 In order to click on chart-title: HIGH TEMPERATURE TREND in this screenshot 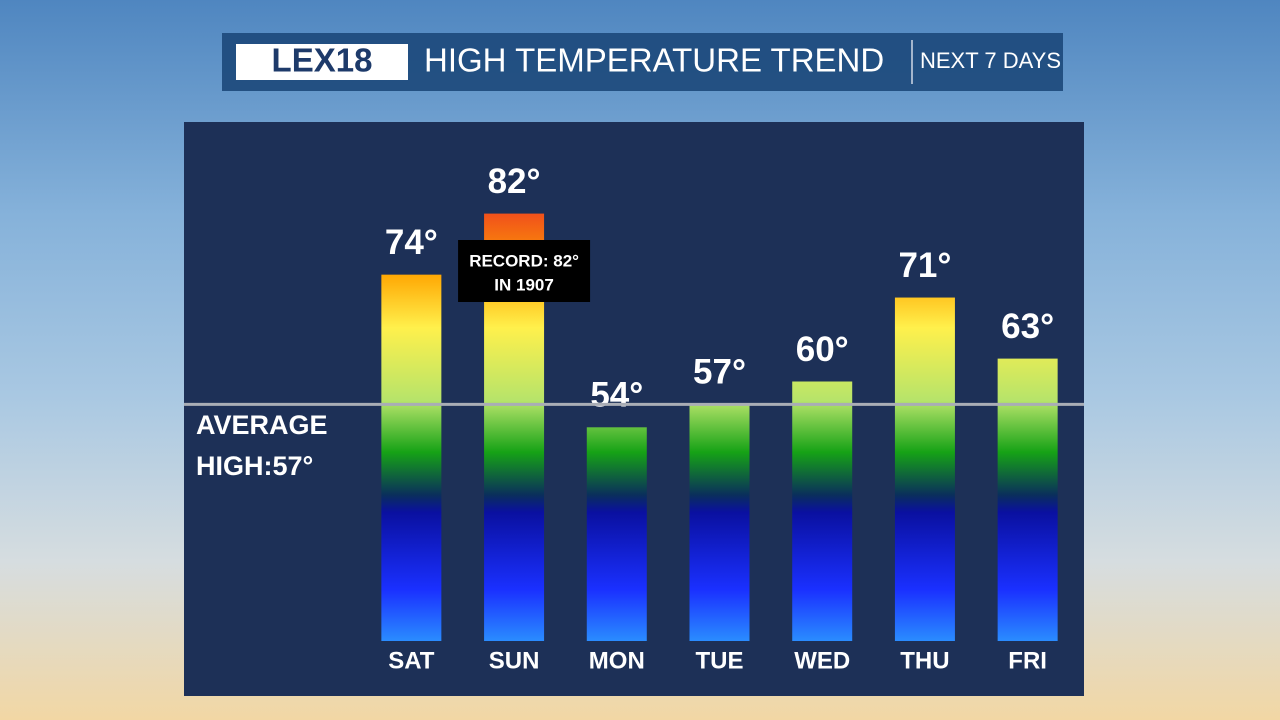, I will do `click(654, 60)`.